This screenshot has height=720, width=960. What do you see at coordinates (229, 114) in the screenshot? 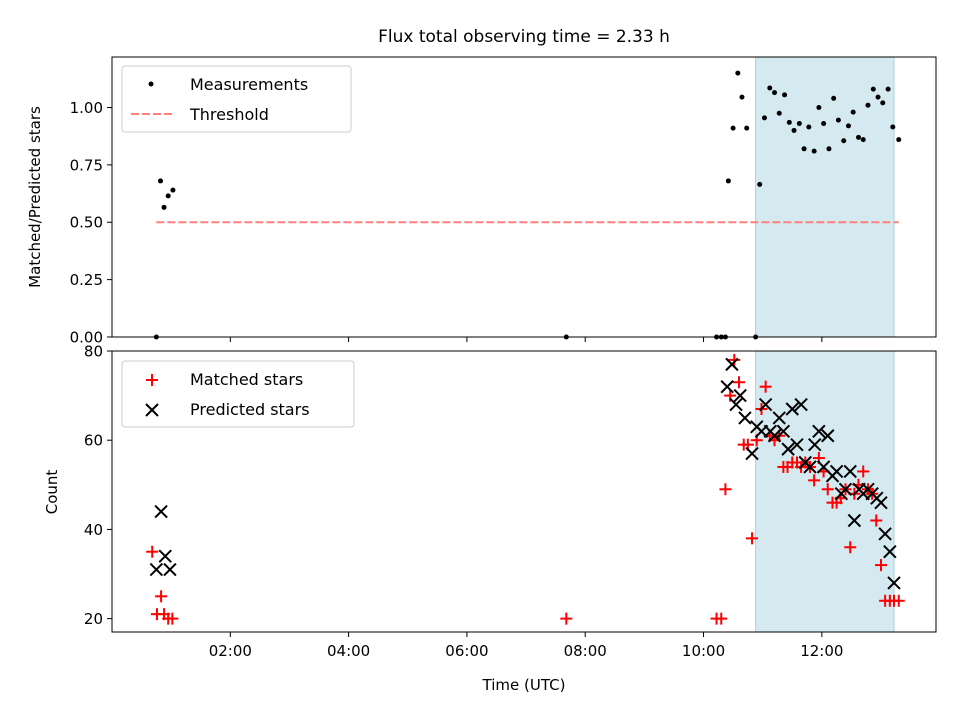
I see `legend-threshold-label: Threshold` at bounding box center [229, 114].